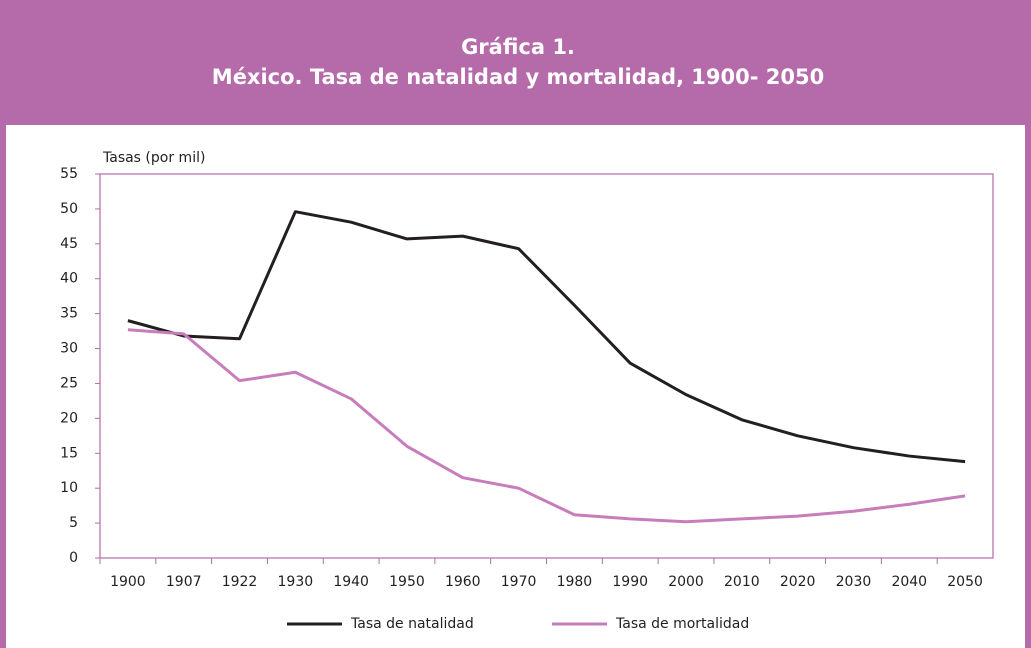 Image resolution: width=1031 pixels, height=648 pixels. I want to click on y-tick-label: 15, so click(69, 453).